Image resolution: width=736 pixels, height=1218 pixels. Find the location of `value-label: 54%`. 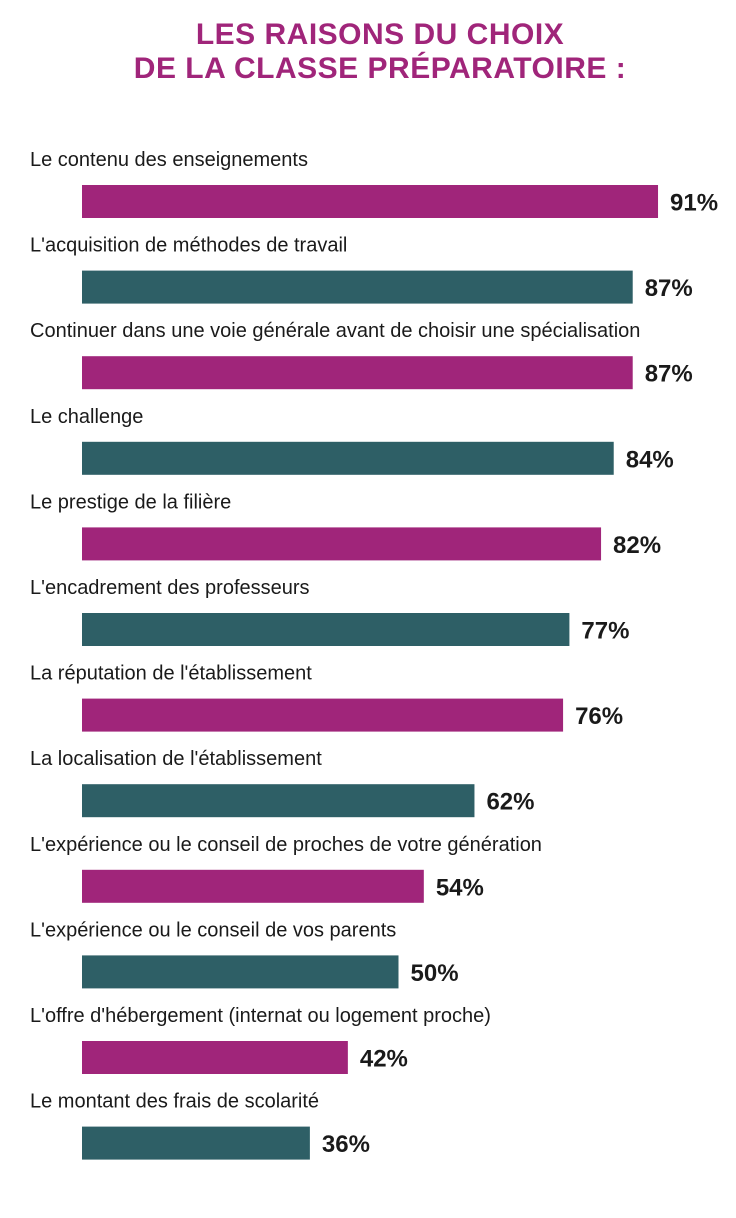

value-label: 54% is located at coordinates (460, 887).